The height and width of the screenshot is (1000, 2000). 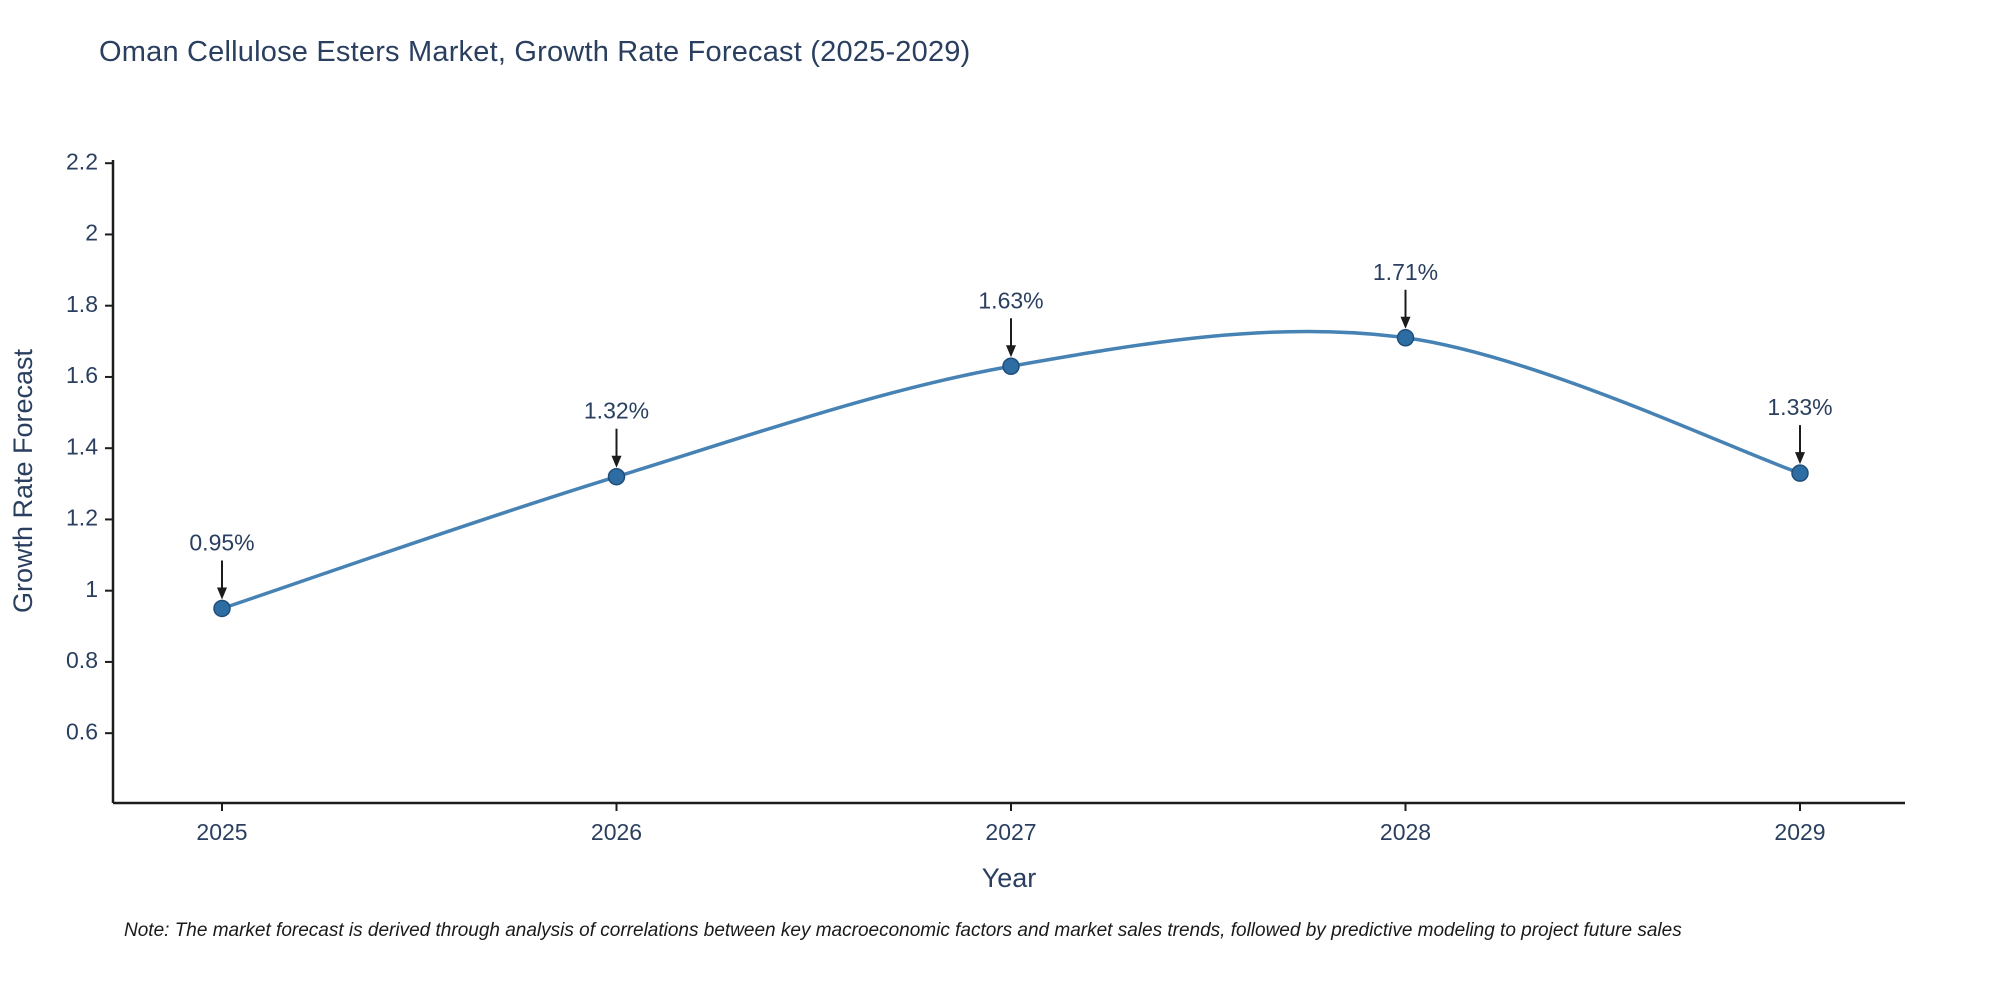 What do you see at coordinates (82, 518) in the screenshot?
I see `y-tick-label: 1.2` at bounding box center [82, 518].